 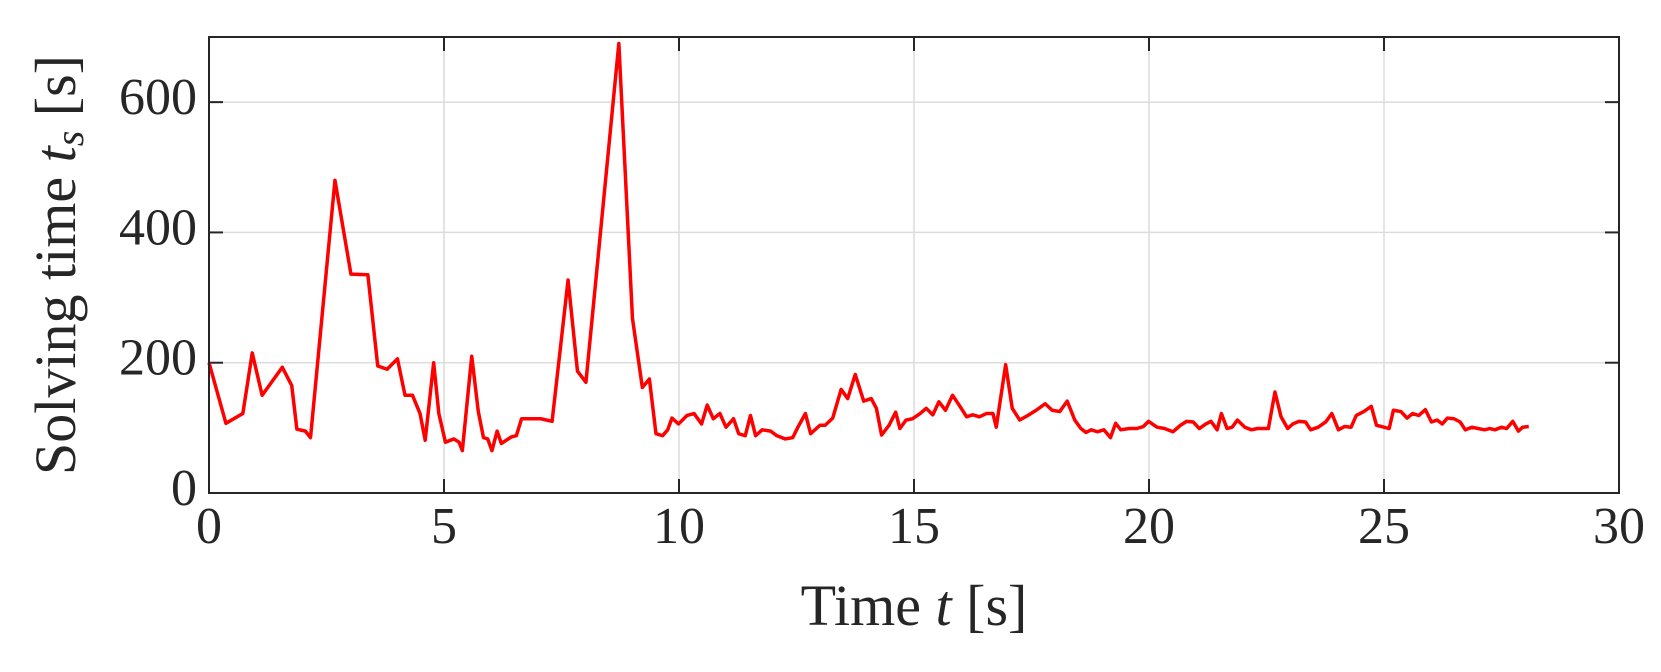 I want to click on y-tick-label: 600, so click(x=158, y=97).